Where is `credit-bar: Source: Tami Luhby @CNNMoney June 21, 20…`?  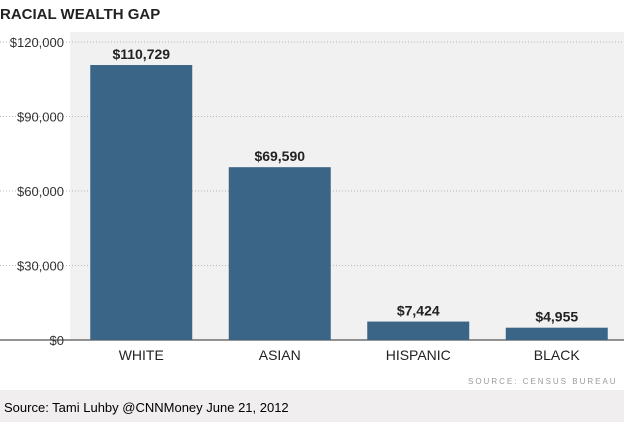
credit-bar: Source: Tami Luhby @CNNMoney June 21, 20… is located at coordinates (312, 406).